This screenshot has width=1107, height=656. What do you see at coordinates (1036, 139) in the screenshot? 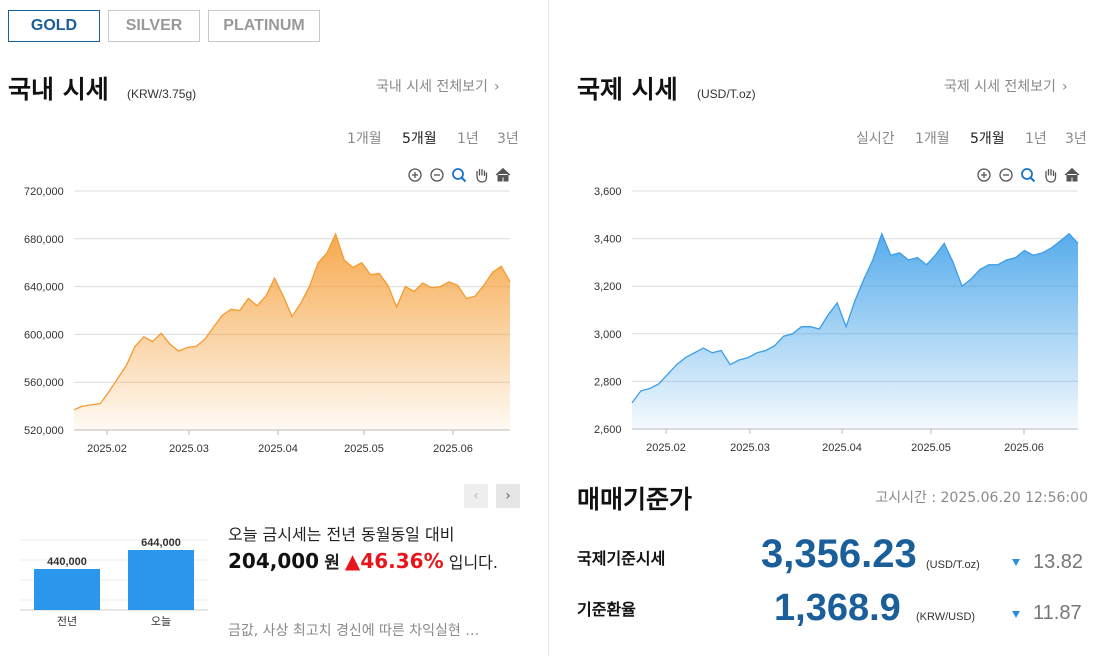
I see `international-period-1y: 1년` at bounding box center [1036, 139].